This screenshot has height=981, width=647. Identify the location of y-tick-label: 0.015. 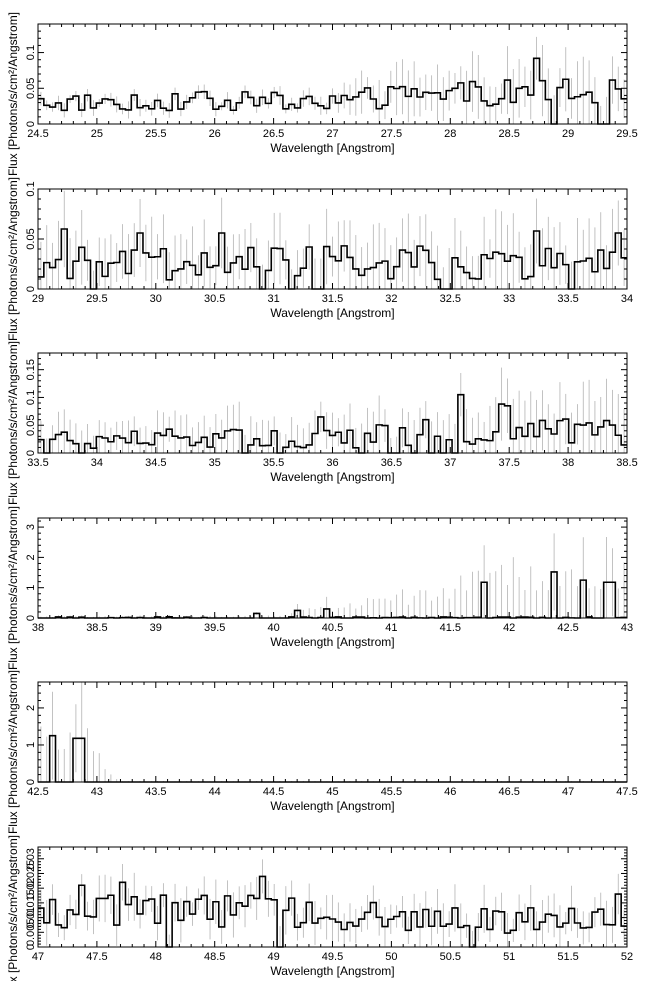
(31, 903).